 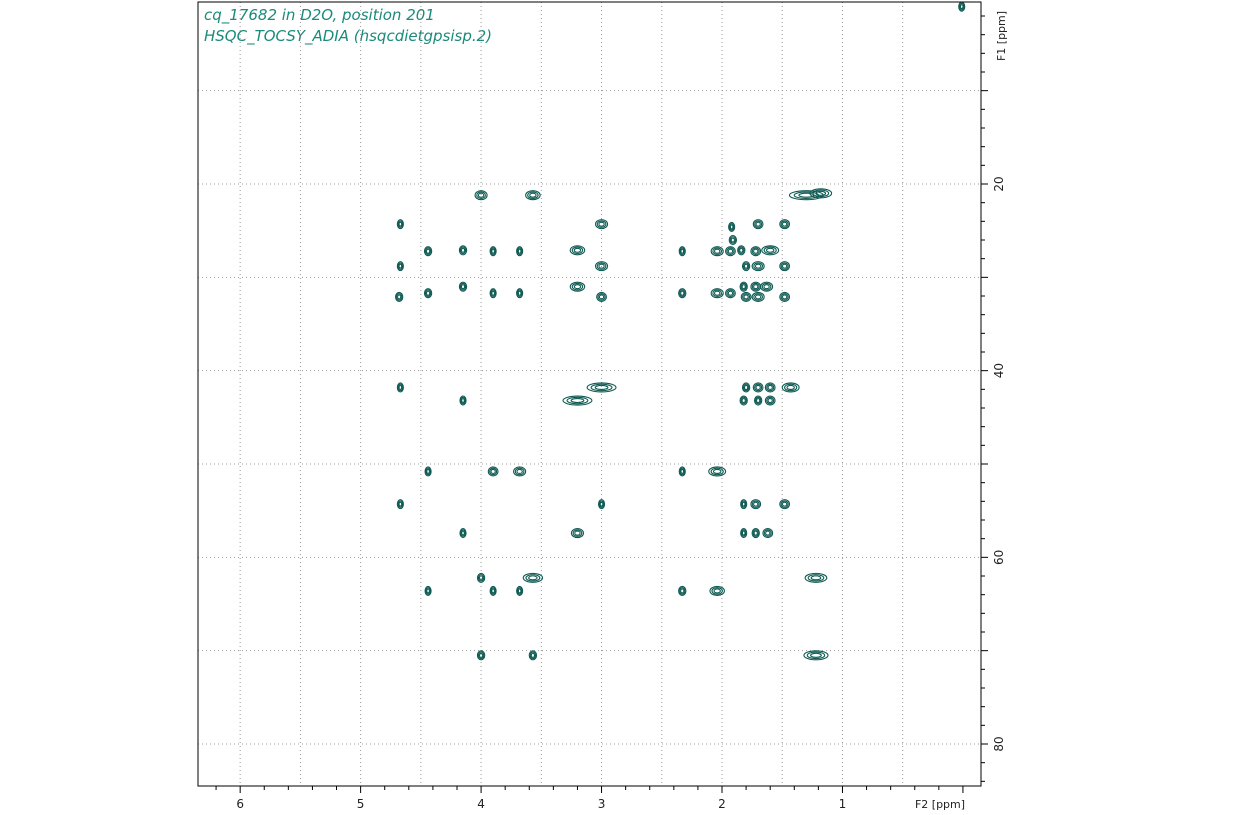 I want to click on experiment-subtitle: HSQC_TOCSY_ADIA (hsqcdietgpsisp.2), so click(x=348, y=36).